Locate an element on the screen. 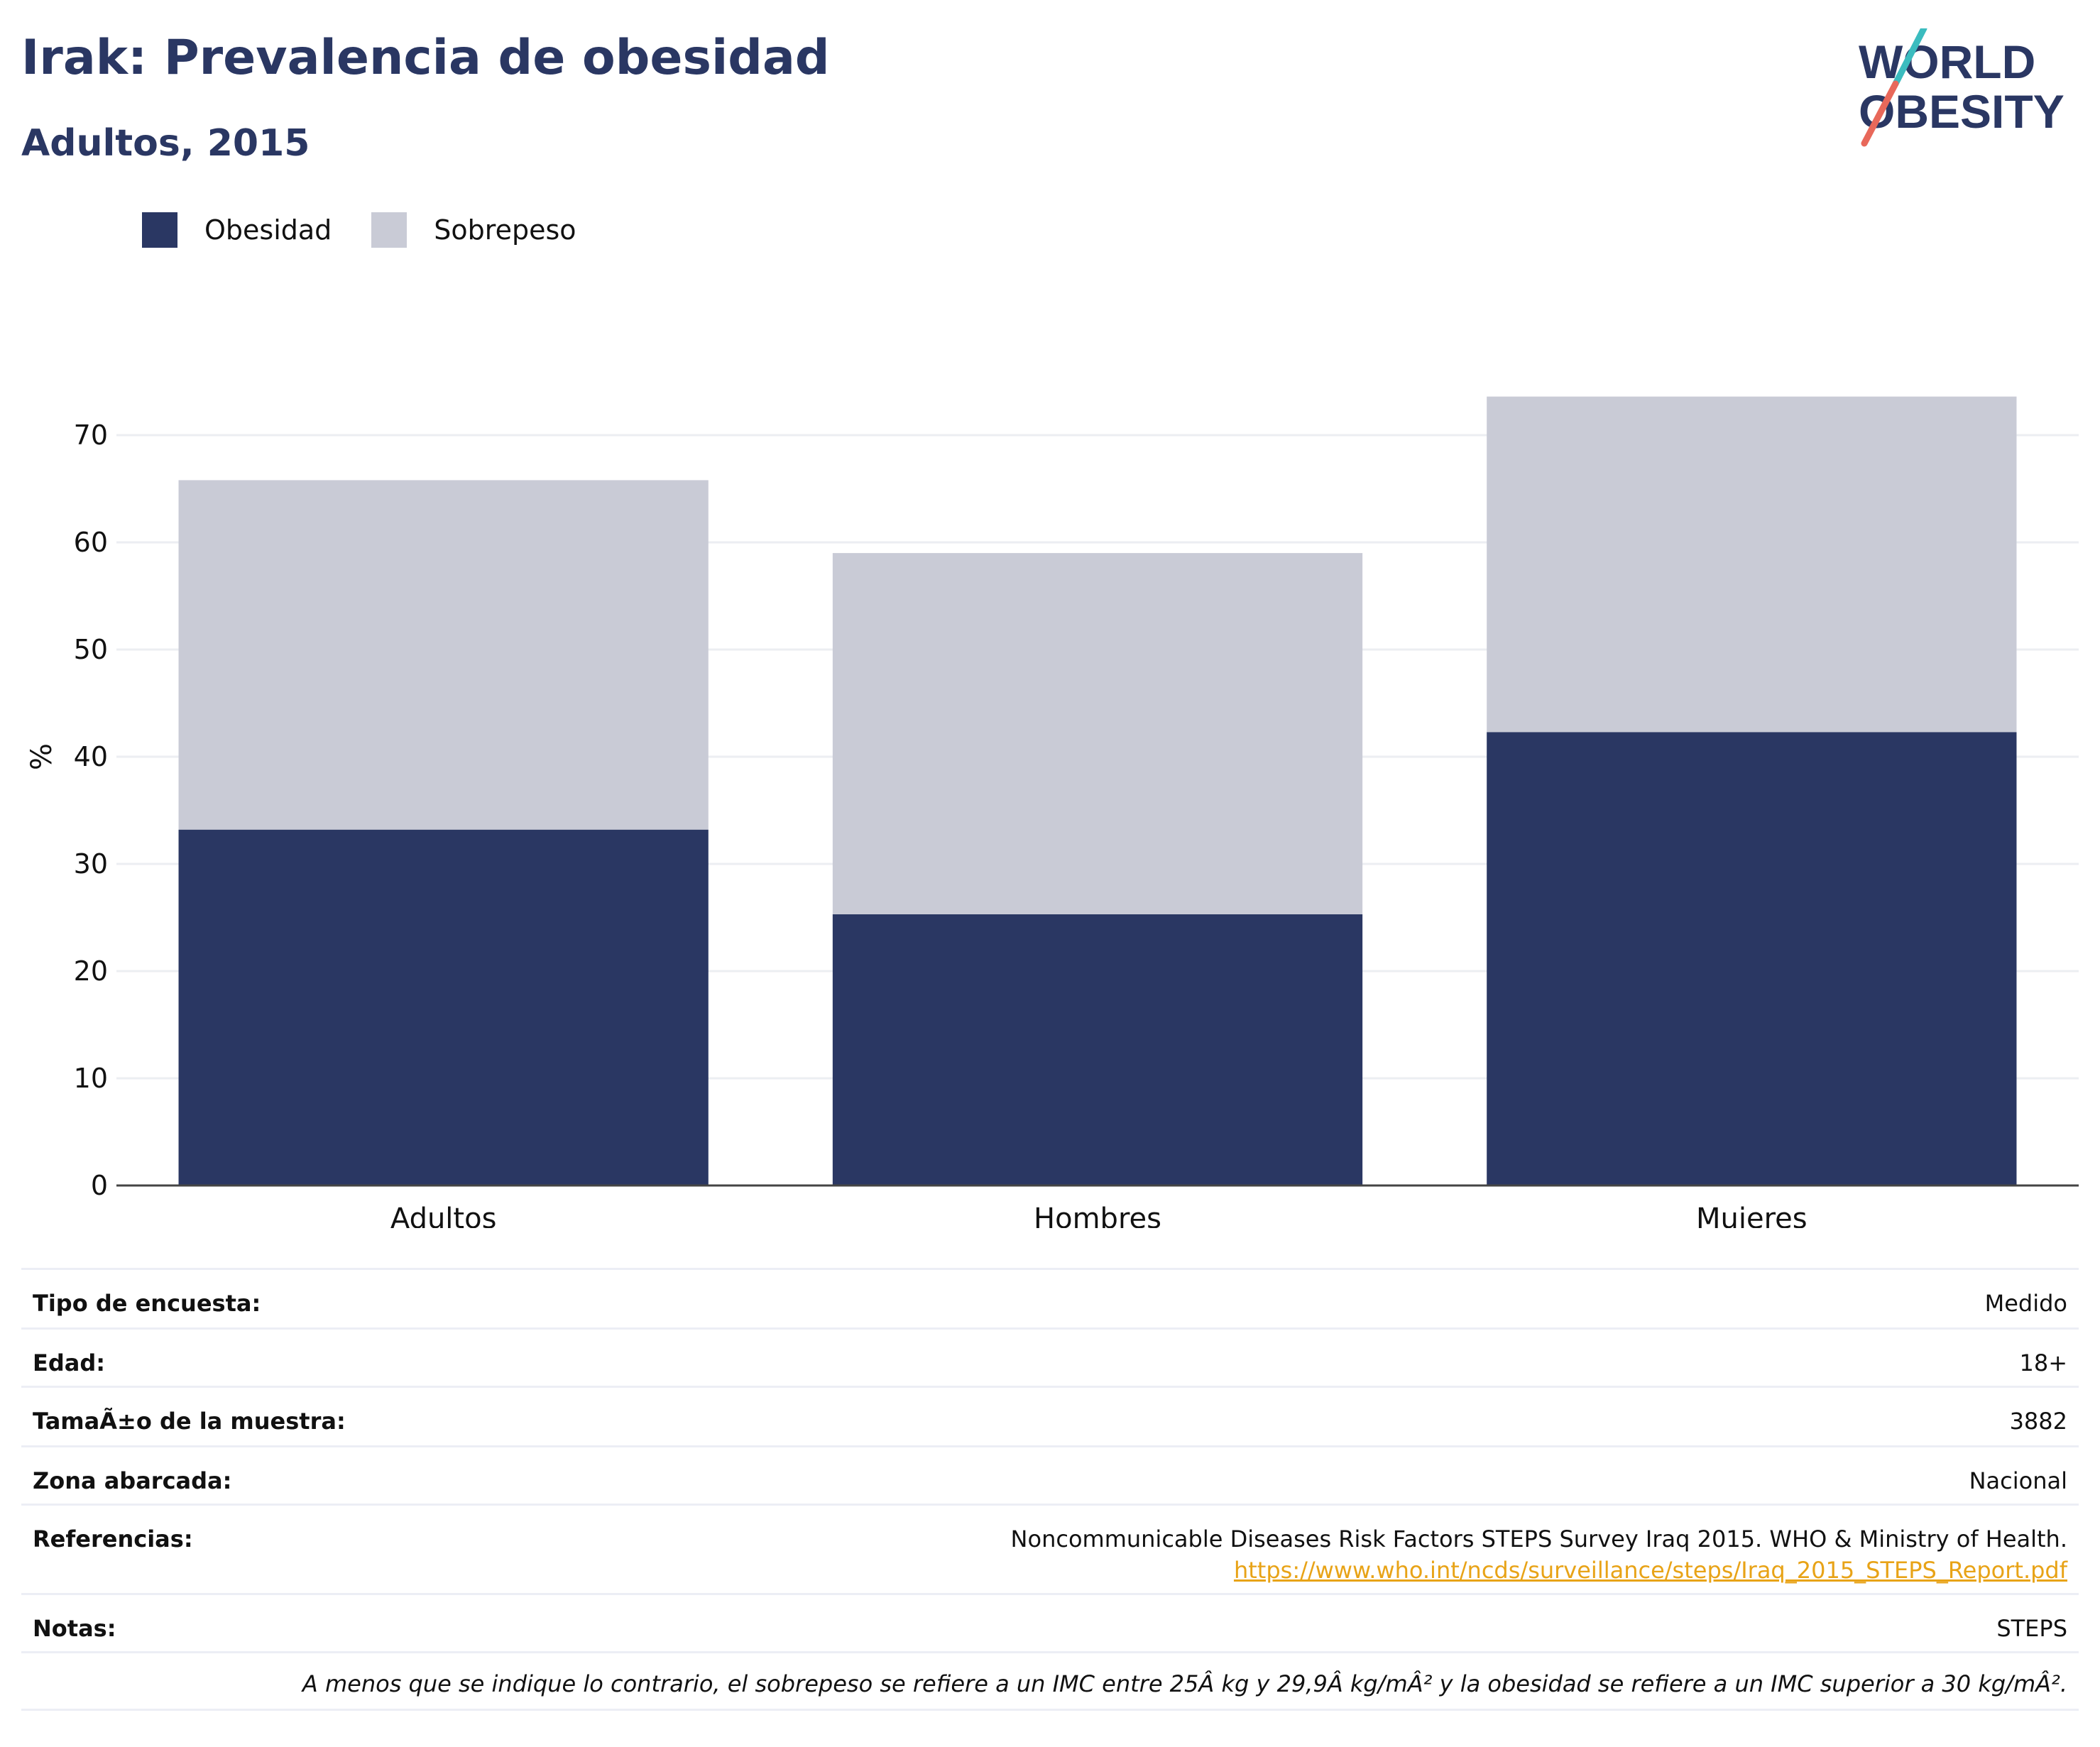 Image resolution: width=2100 pixels, height=1747 pixels. y-tick-label: 20 is located at coordinates (91, 971).